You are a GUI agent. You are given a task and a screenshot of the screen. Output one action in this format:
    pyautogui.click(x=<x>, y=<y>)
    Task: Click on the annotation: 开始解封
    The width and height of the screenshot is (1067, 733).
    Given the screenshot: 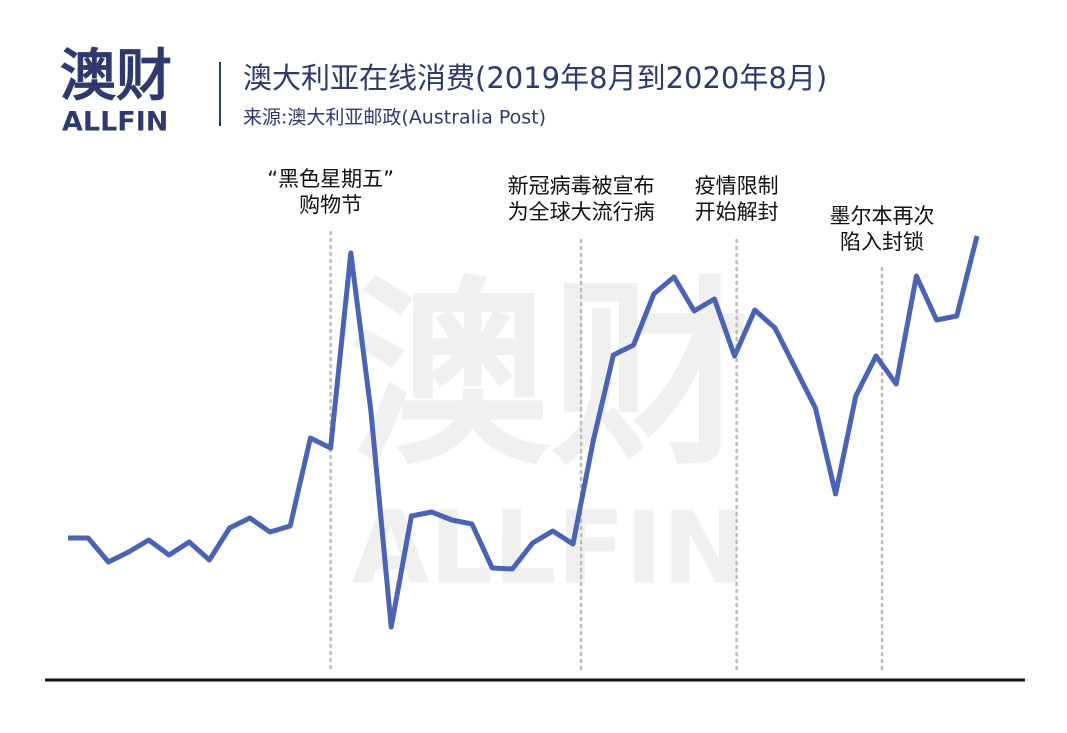 What is the action you would take?
    pyautogui.click(x=737, y=212)
    